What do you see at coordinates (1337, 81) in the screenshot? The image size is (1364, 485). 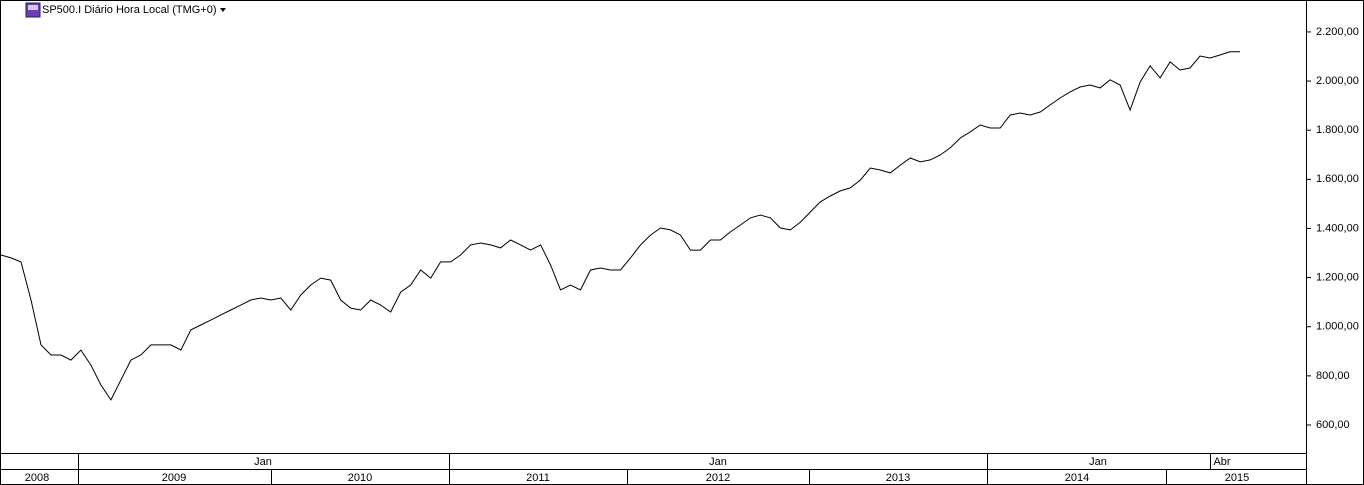 I see `y-tick-label: 2.000,00` at bounding box center [1337, 81].